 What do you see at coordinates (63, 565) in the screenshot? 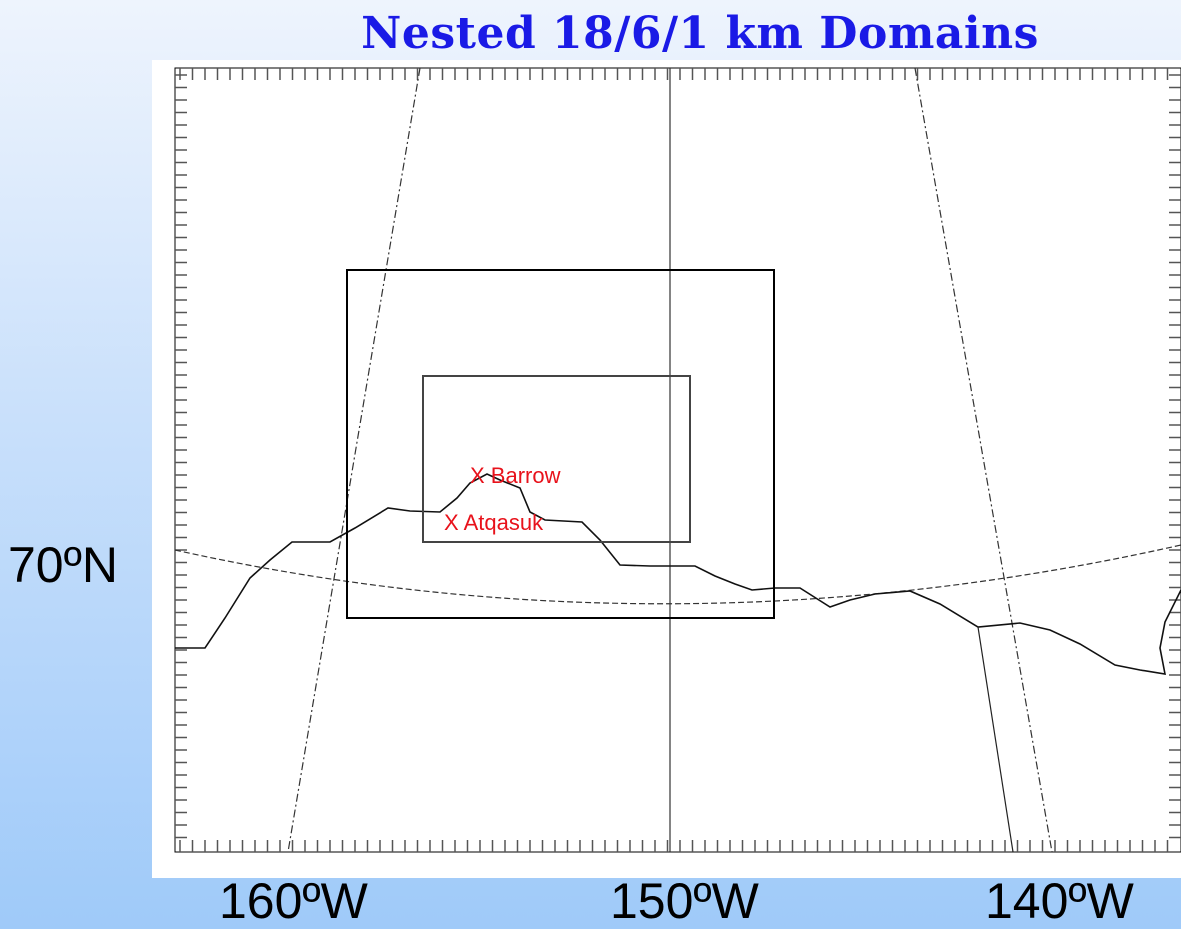
I see `latitude-label-70n: 70ºN` at bounding box center [63, 565].